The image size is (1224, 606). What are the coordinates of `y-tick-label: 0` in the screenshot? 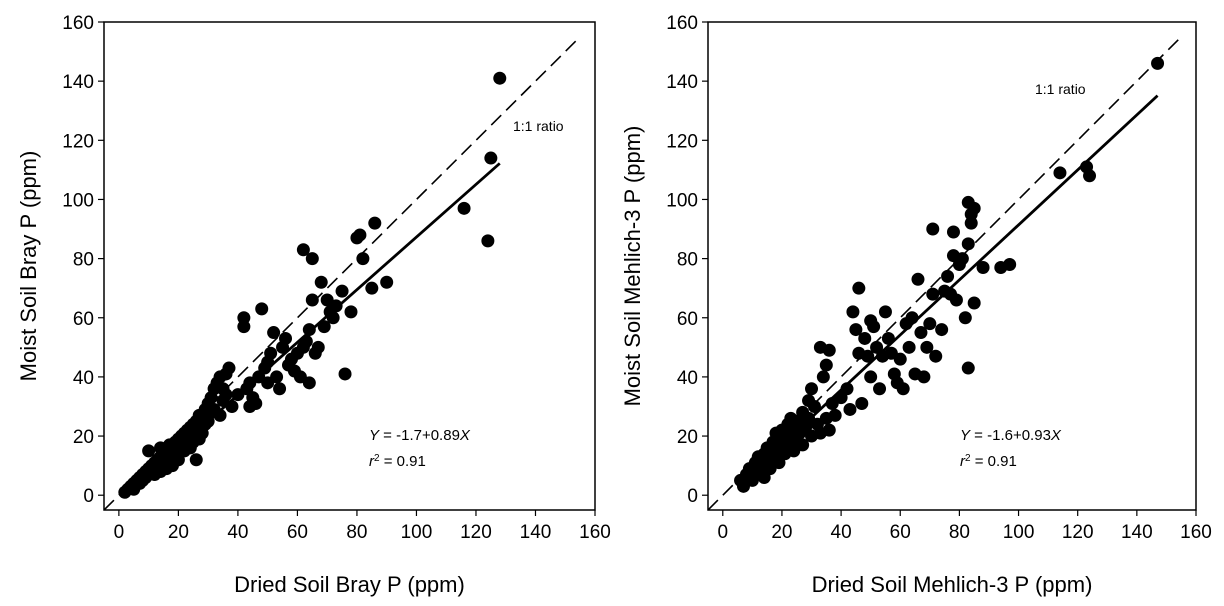 It's located at (88, 496).